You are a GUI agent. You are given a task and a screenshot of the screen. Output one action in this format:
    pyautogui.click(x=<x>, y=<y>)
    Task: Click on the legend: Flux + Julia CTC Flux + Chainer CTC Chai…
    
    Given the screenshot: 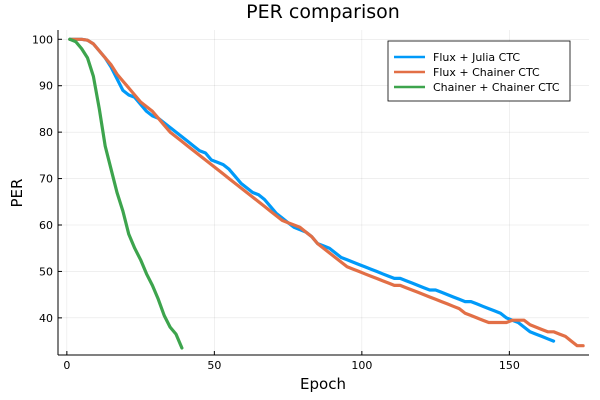 What is the action you would take?
    pyautogui.click(x=479, y=71)
    